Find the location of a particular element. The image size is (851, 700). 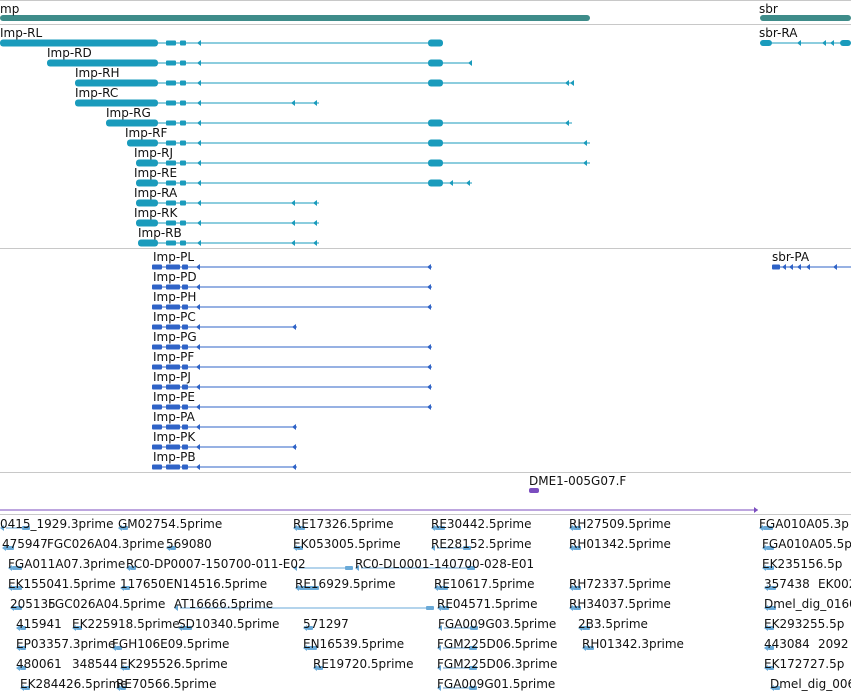

transcript-label: Imp-RF is located at coordinates (146, 133).